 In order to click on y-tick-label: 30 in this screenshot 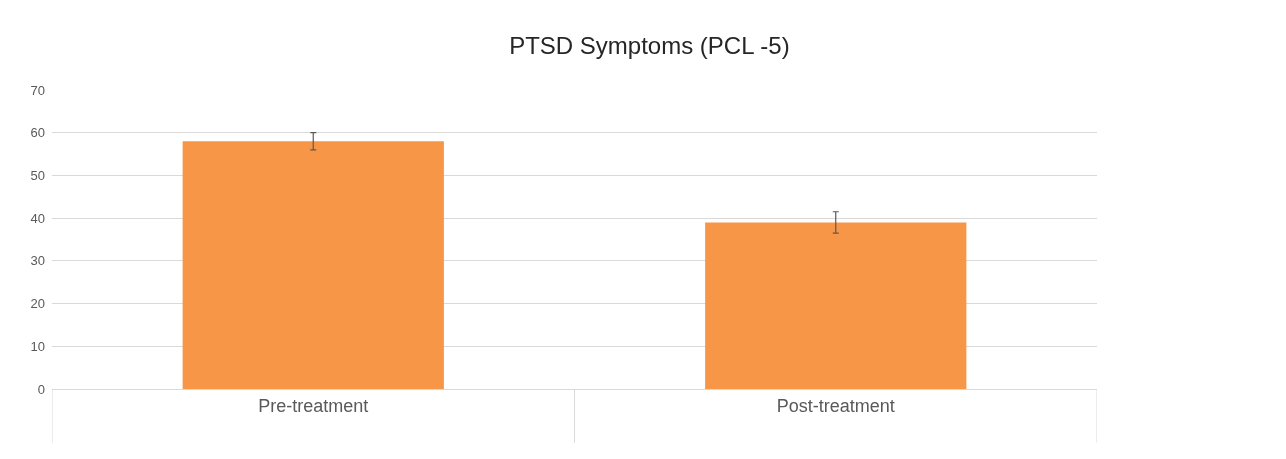, I will do `click(37, 261)`.